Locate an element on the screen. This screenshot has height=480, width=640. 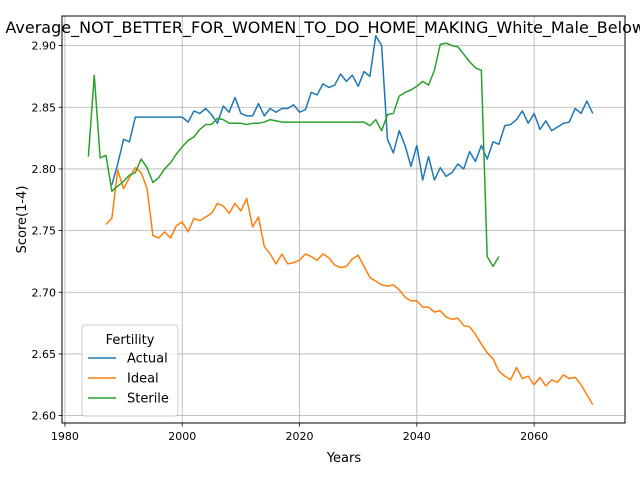
y-axis-ticks: 2.60 2.65 2.70 2.75 2.80 2.85 2.90 is located at coordinates (47, 231).